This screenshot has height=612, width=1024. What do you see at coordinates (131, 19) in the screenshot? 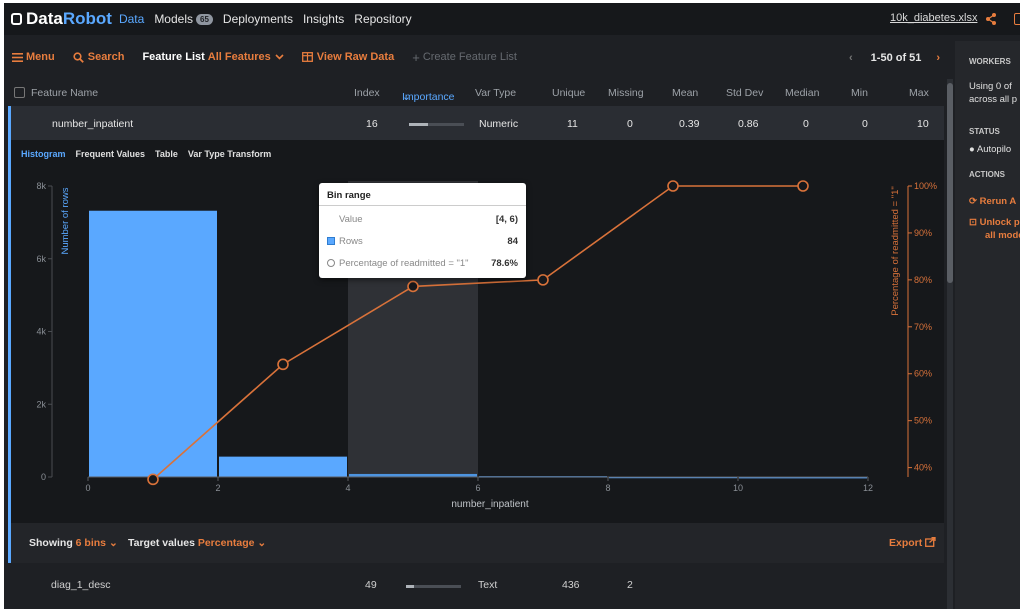
I see `nav-data: Data` at bounding box center [131, 19].